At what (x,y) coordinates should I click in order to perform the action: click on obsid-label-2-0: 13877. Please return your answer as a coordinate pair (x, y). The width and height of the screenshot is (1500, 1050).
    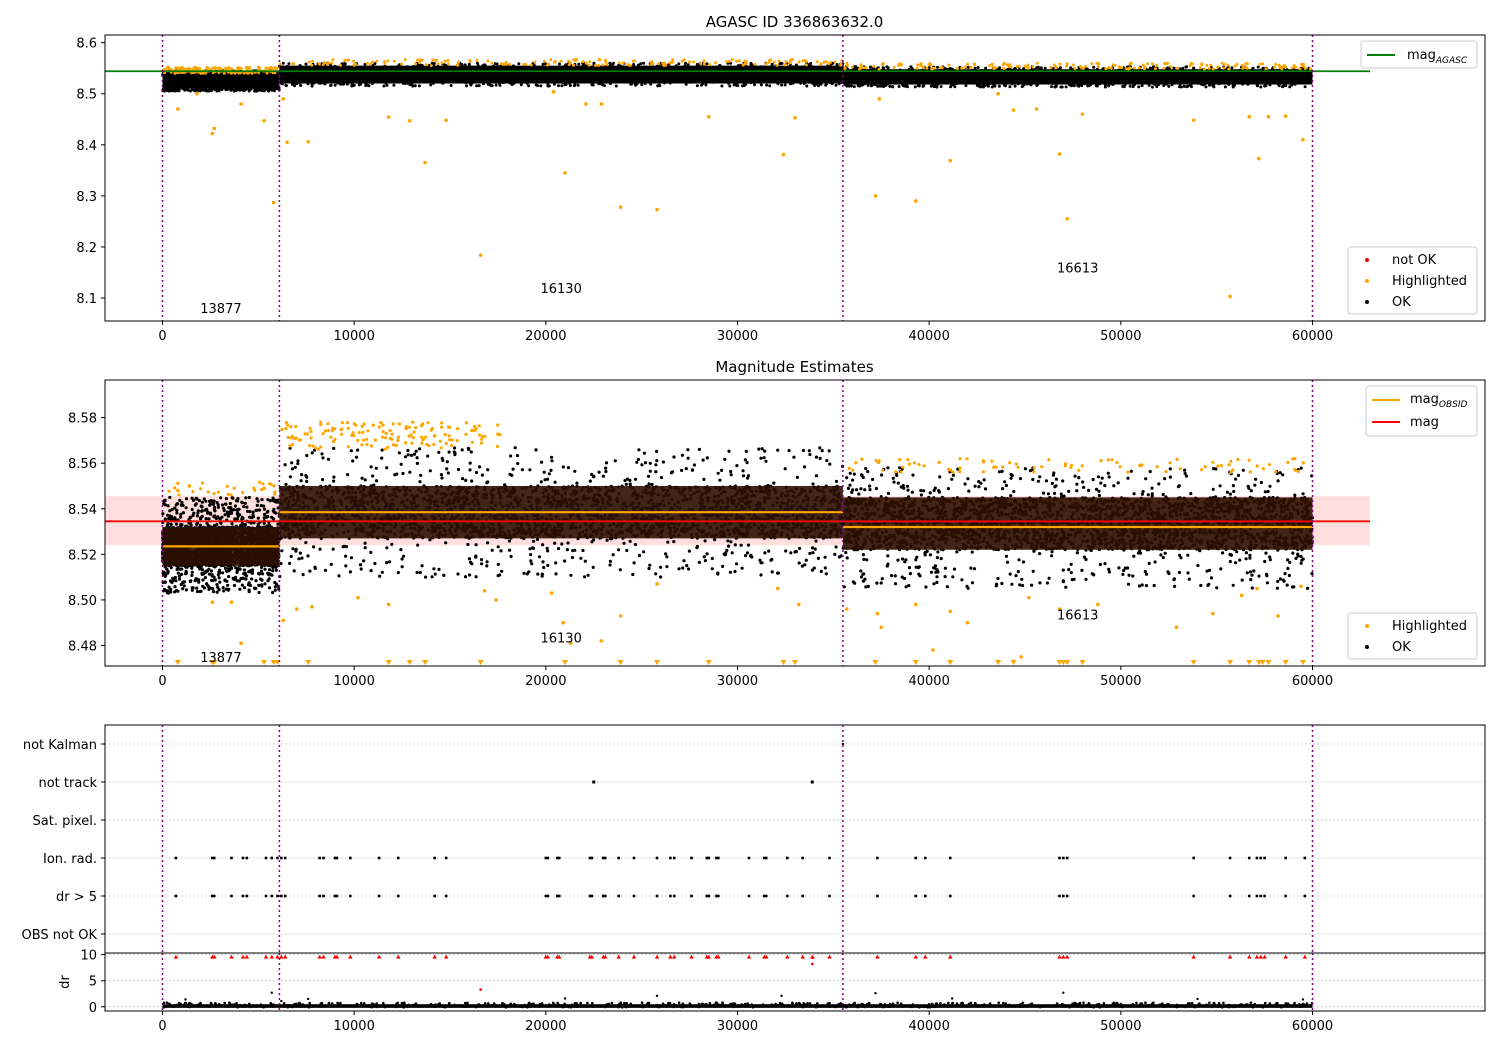
    Looking at the image, I should click on (220, 658).